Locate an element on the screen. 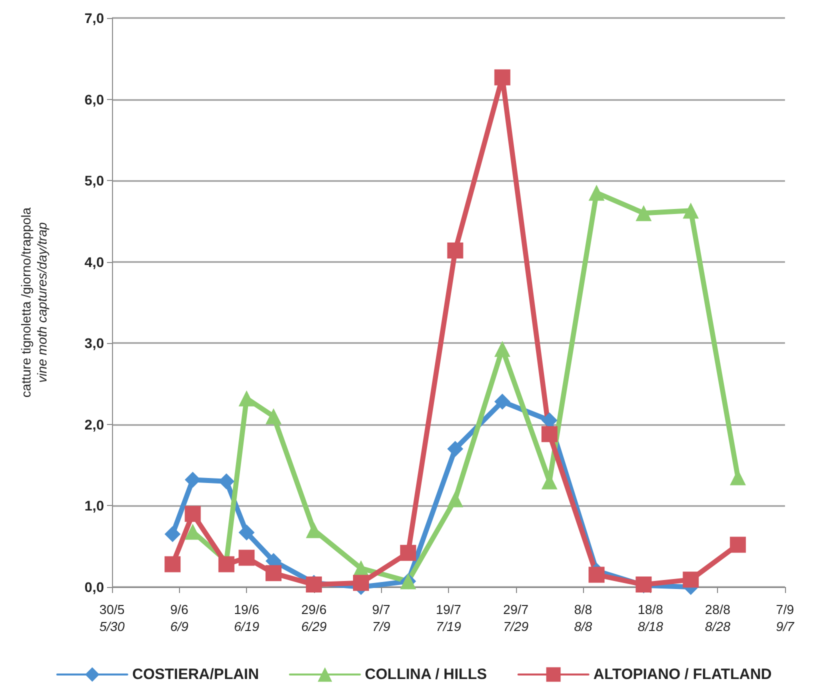  y-tick-label: 6,0 is located at coordinates (94, 99).